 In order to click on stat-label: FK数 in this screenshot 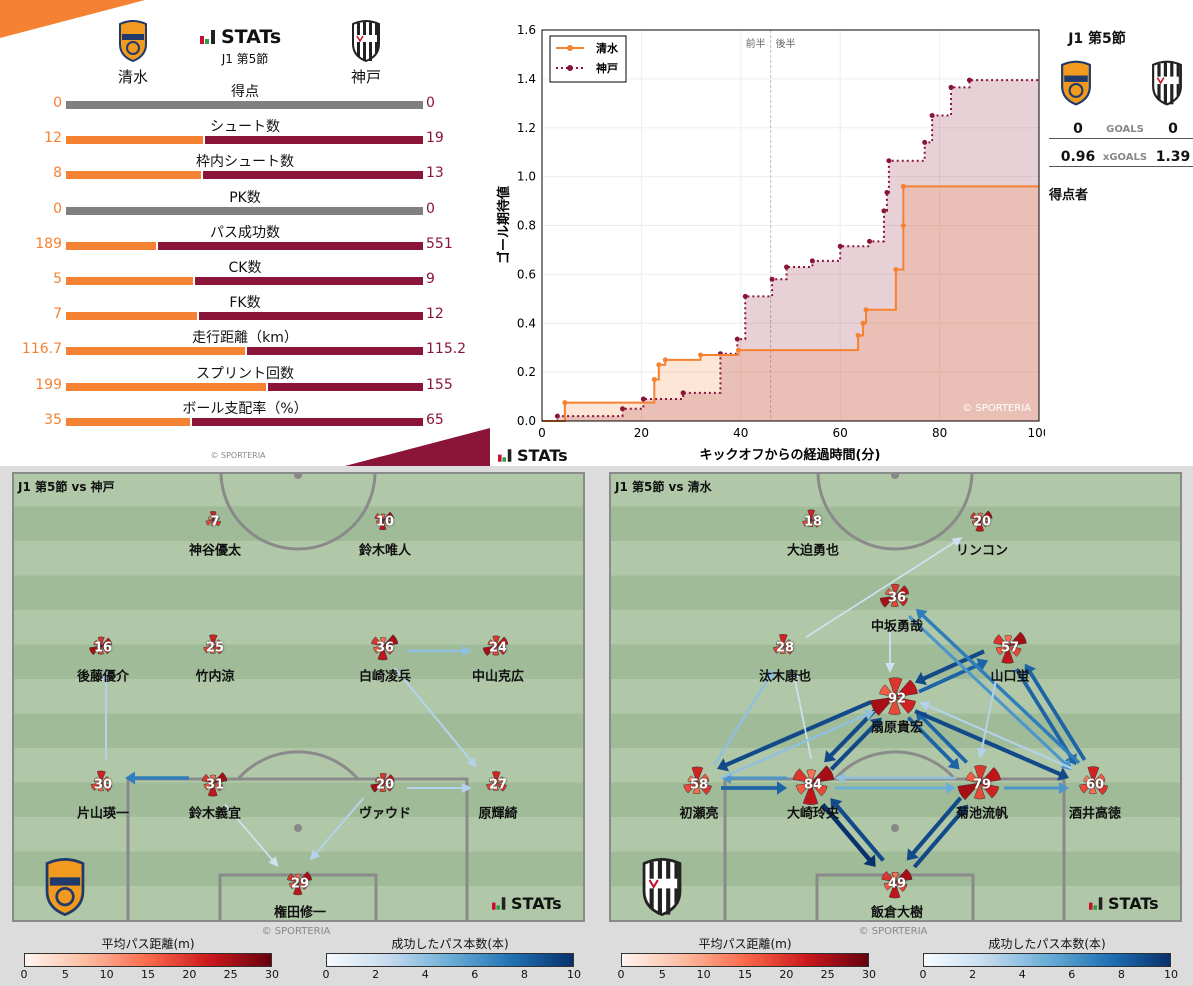, I will do `click(245, 303)`.